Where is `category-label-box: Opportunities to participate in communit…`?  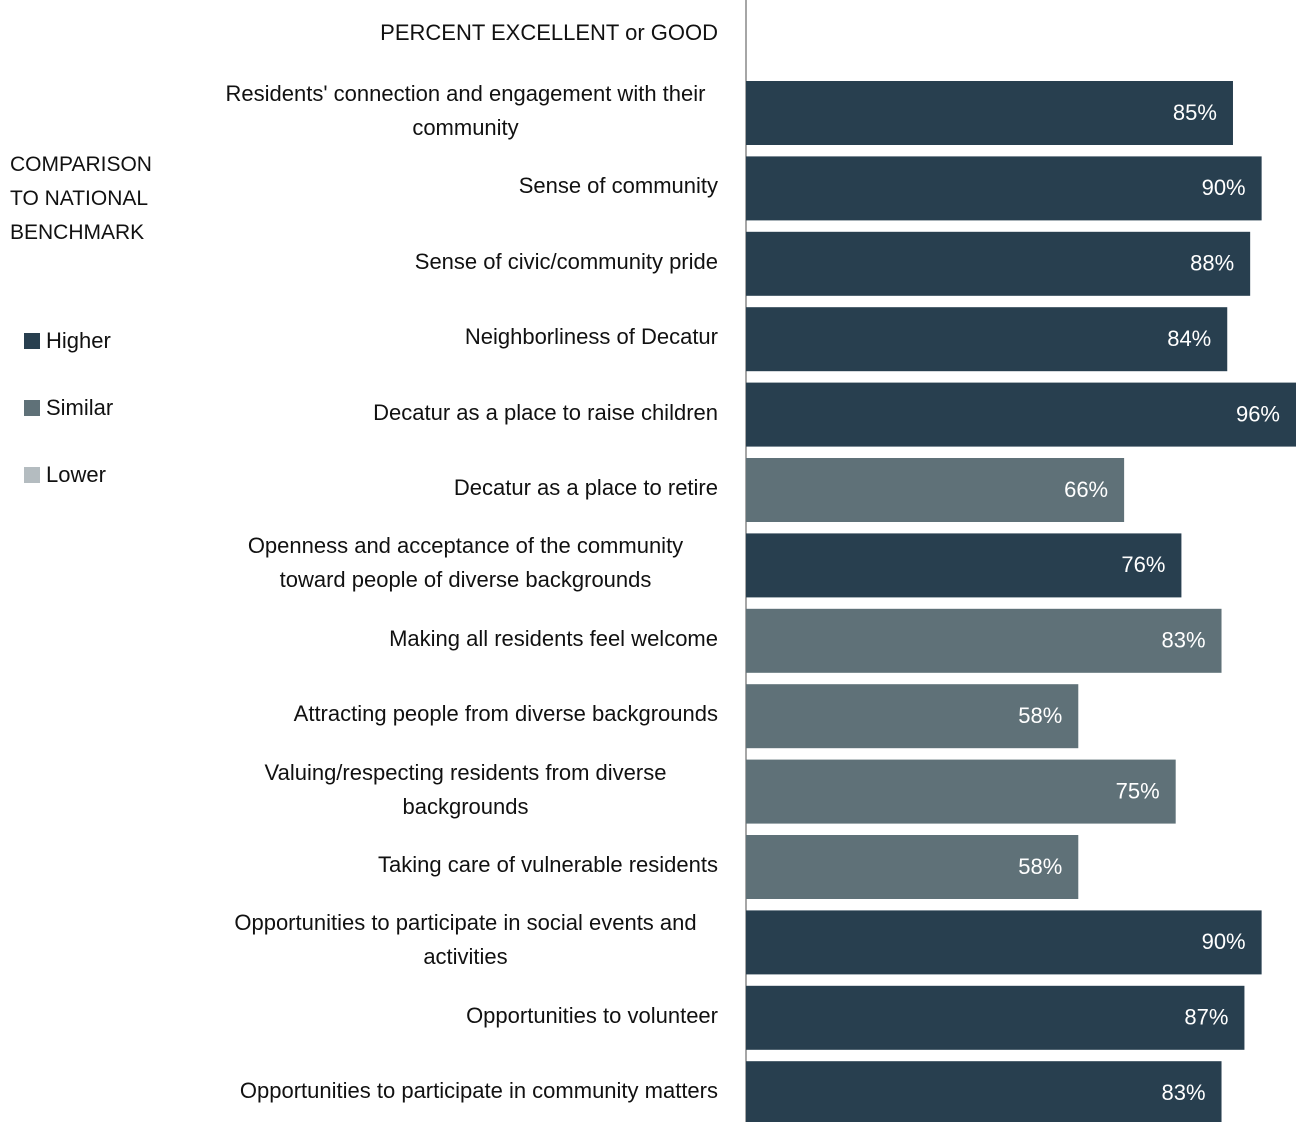
category-label-box: Opportunities to participate in communit… is located at coordinates (479, 1091).